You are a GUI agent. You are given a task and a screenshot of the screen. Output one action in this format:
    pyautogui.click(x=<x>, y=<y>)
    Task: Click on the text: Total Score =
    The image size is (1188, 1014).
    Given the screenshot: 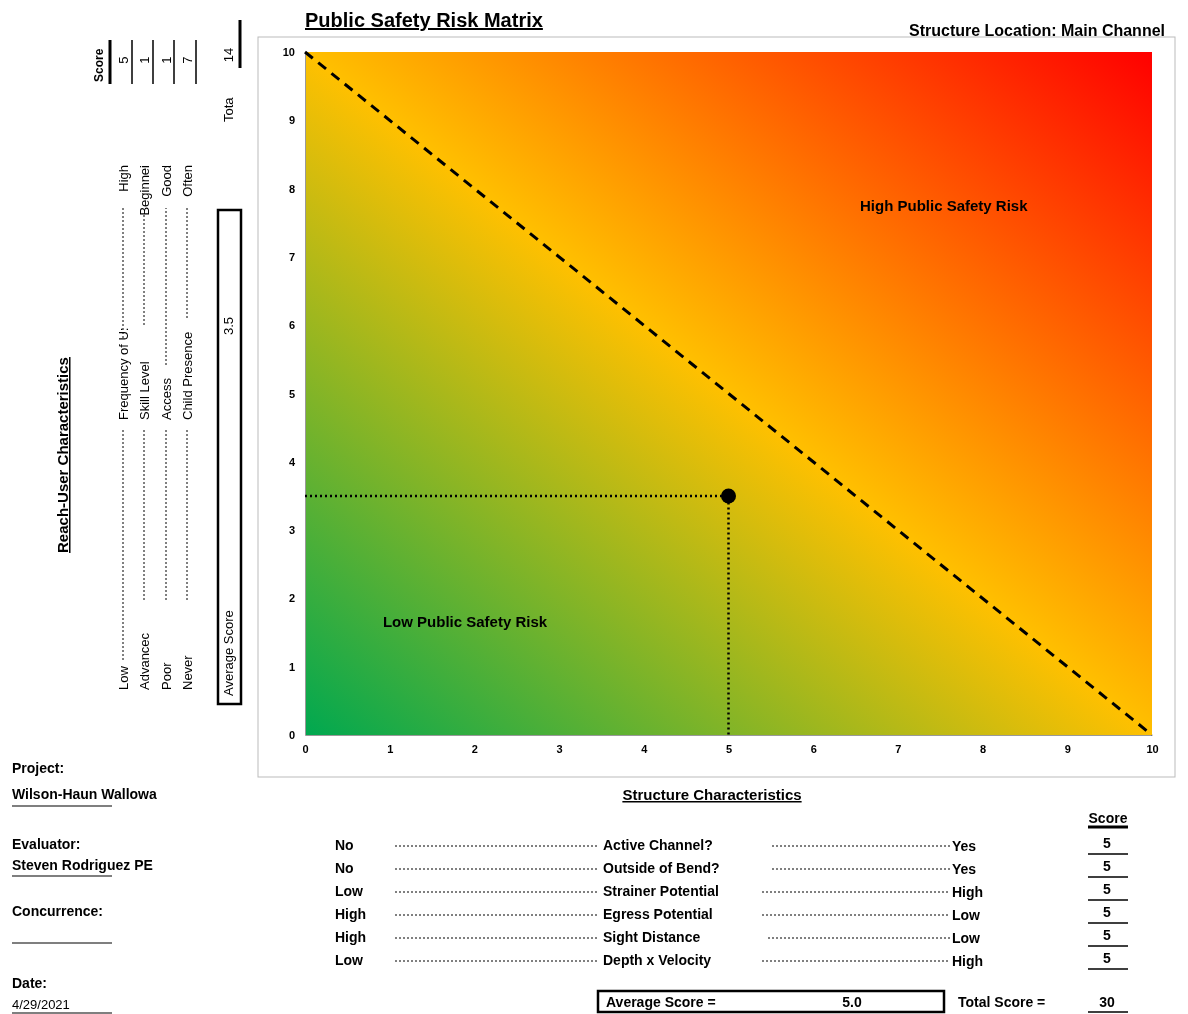 What is the action you would take?
    pyautogui.click(x=1002, y=1002)
    